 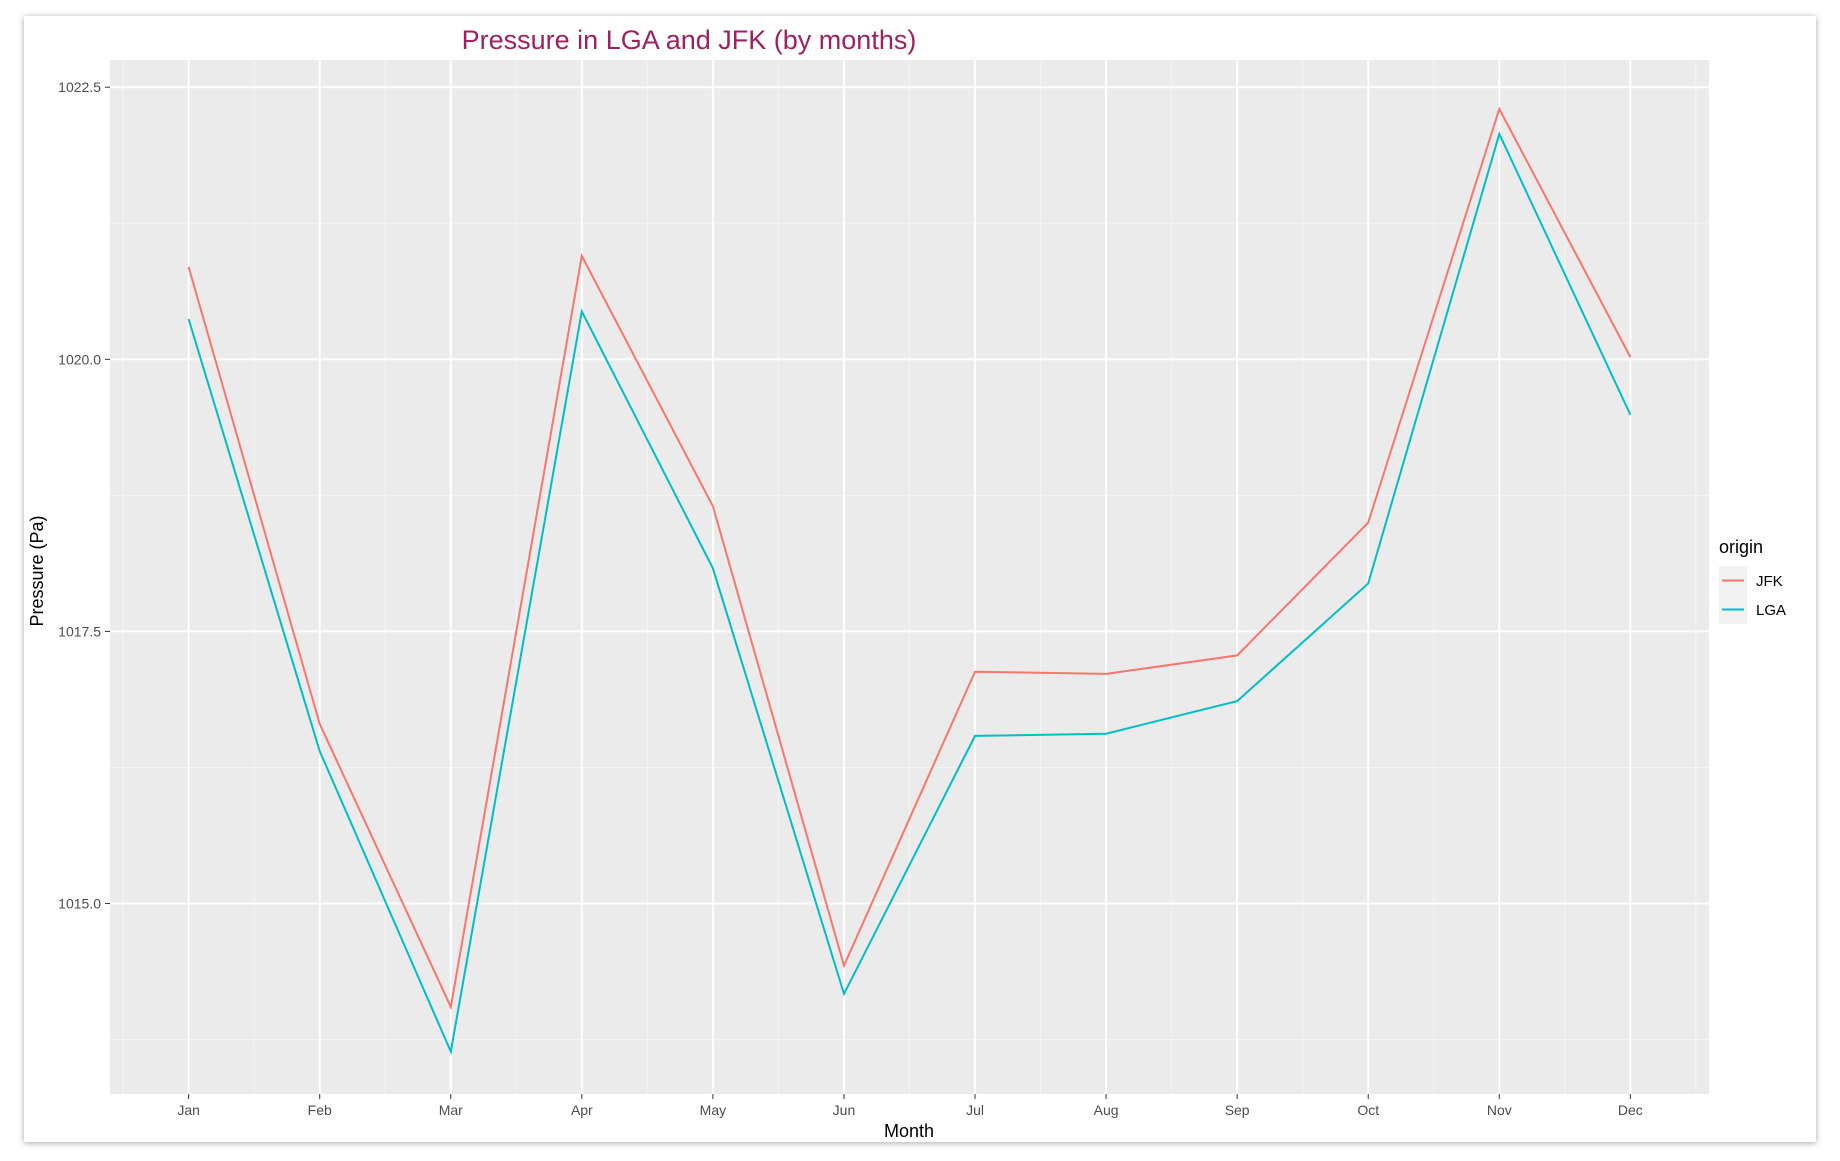 I want to click on x-tick-label: Mar, so click(x=451, y=1110).